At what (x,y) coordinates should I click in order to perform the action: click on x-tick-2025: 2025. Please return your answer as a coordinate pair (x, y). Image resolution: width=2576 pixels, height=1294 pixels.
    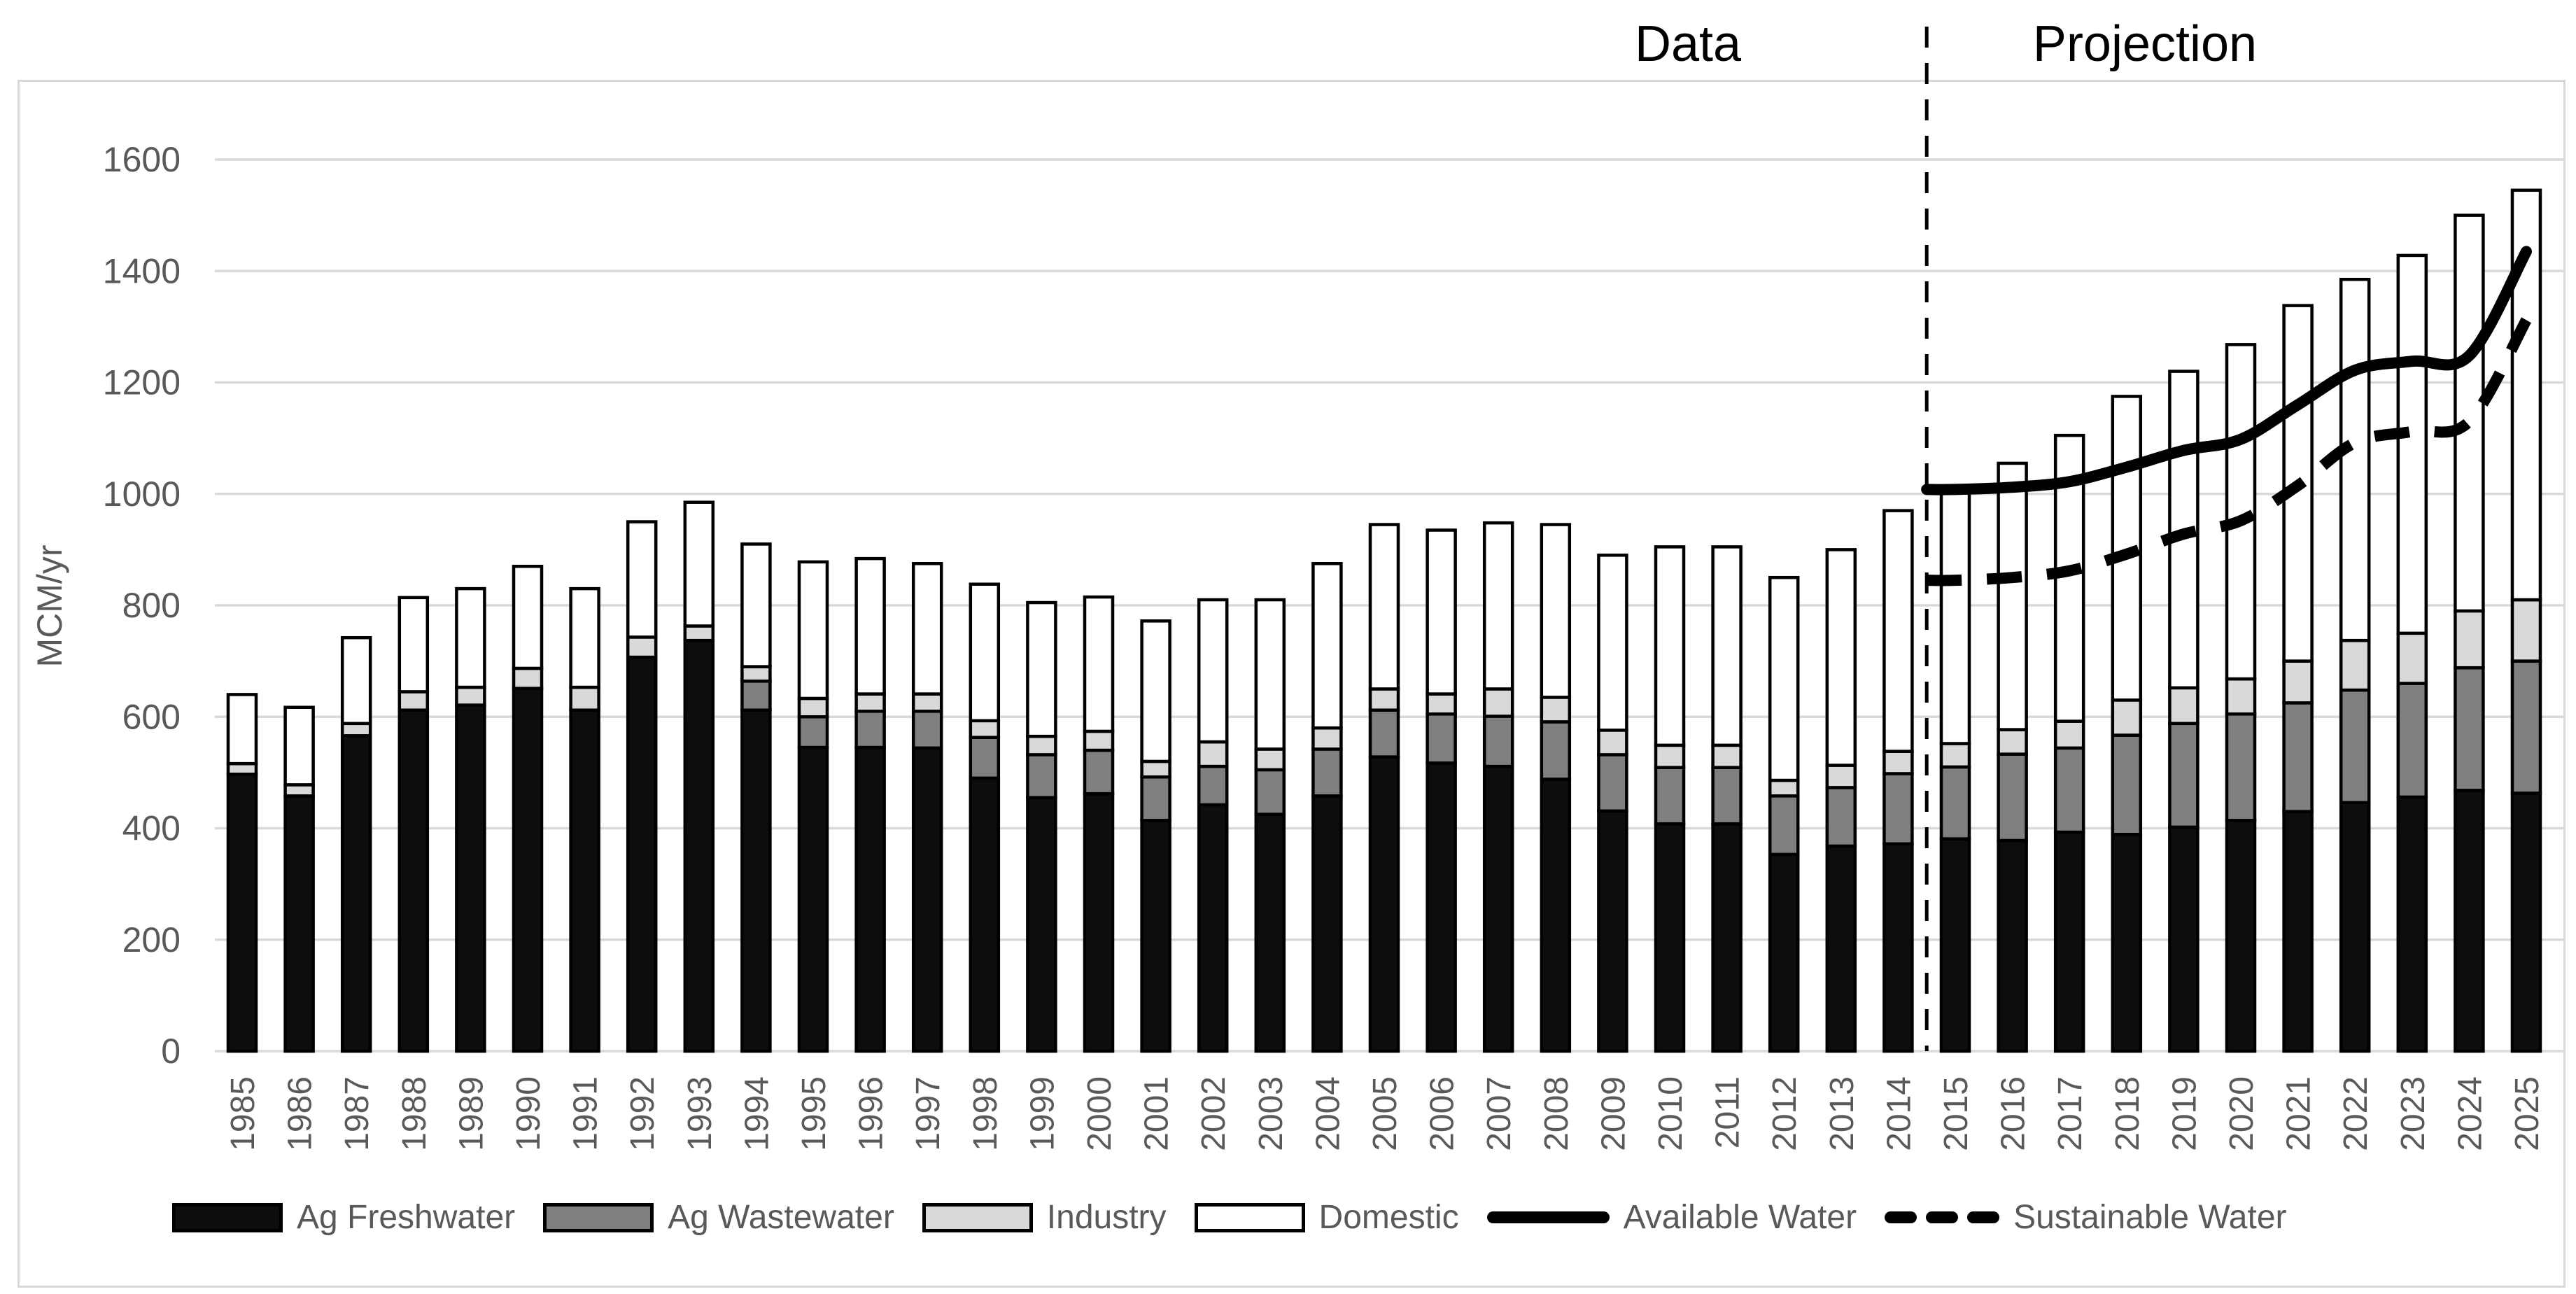
    Looking at the image, I should click on (2527, 1113).